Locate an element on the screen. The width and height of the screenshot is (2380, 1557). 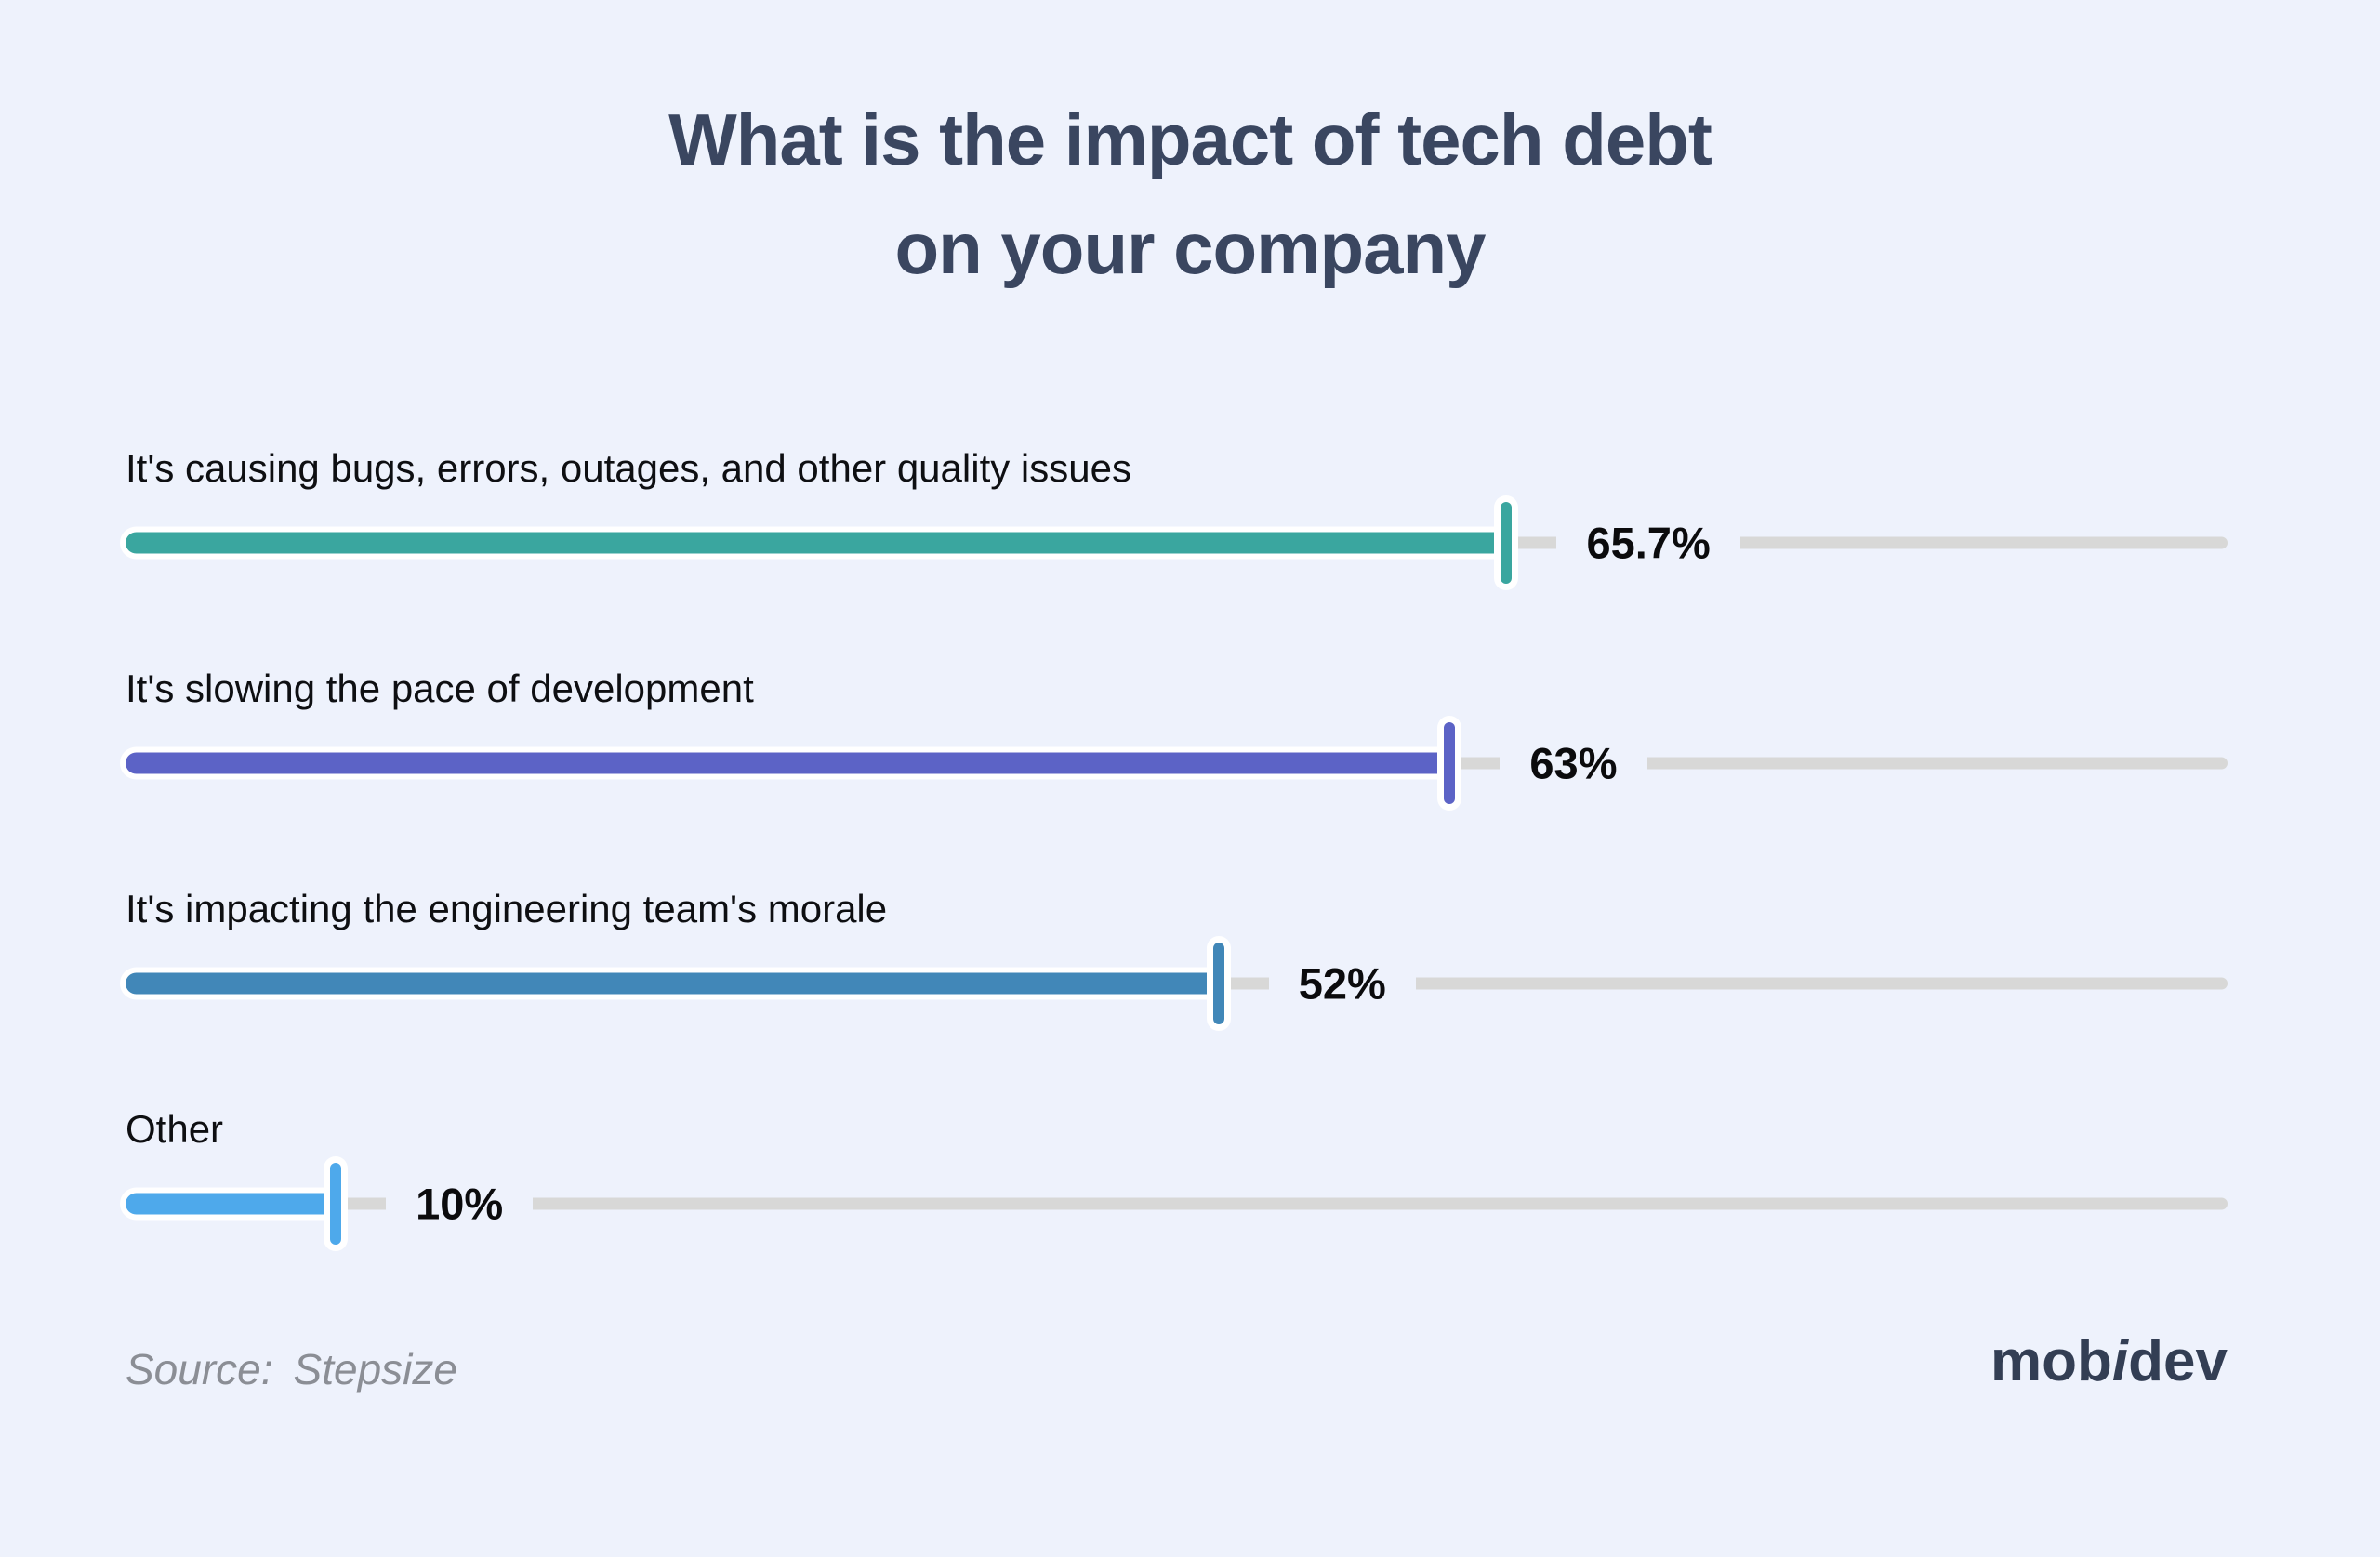
category-label: It's slowing the pace of development is located at coordinates (440, 688).